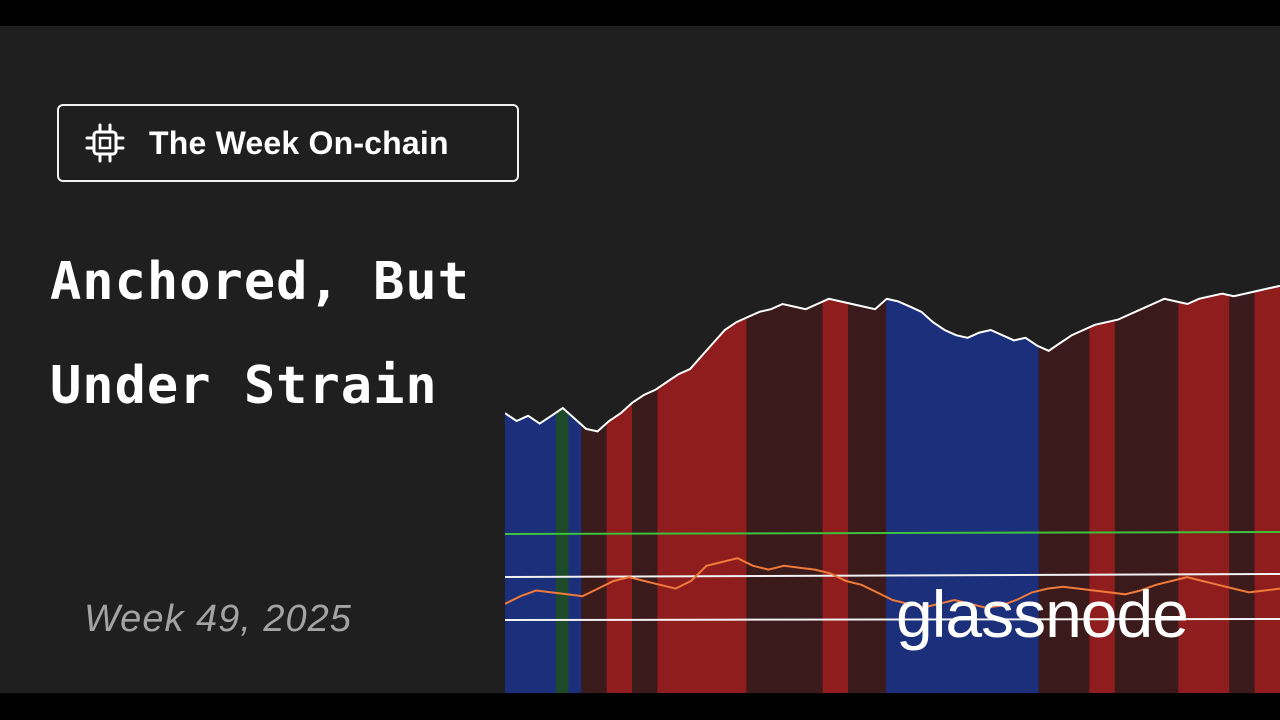 This screenshot has height=720, width=1280. Describe the element at coordinates (892, 583) in the screenshot. I see `oscillator-line` at that location.